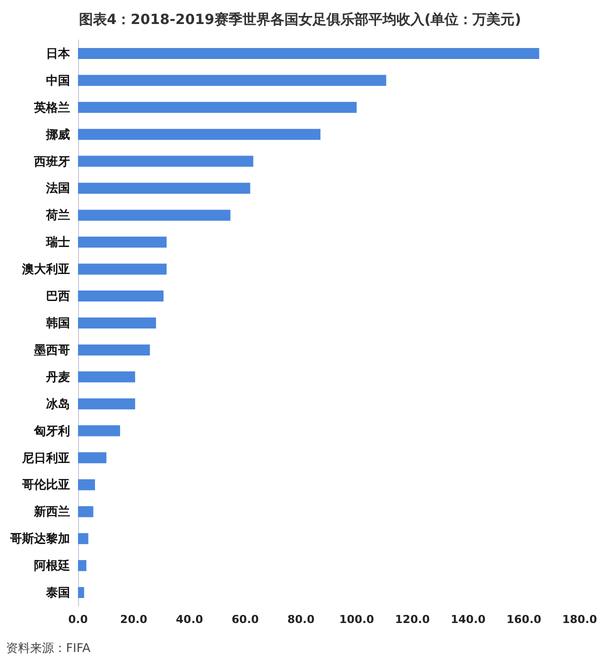  What do you see at coordinates (57, 134) in the screenshot?
I see `y-tick-label: 挪威` at bounding box center [57, 134].